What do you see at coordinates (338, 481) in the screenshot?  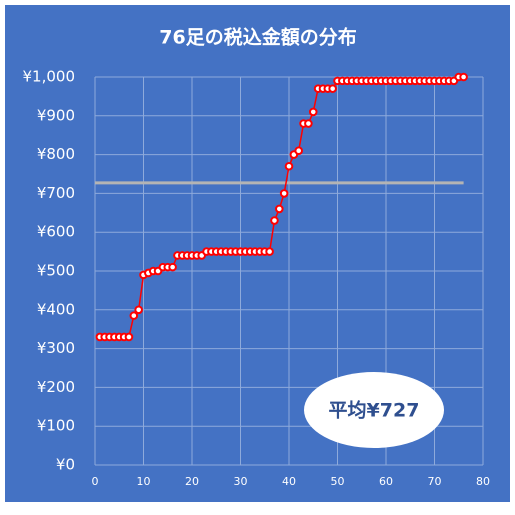 I see `x-tick-label: 50` at bounding box center [338, 481].